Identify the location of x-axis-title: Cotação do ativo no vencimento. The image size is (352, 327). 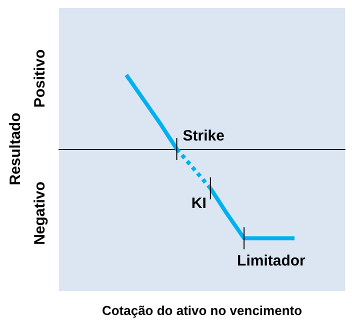
(202, 310).